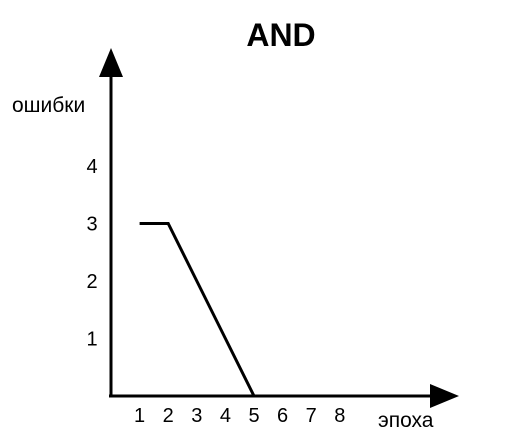 This screenshot has height=435, width=515. I want to click on x-tick-label: 2, so click(168, 416).